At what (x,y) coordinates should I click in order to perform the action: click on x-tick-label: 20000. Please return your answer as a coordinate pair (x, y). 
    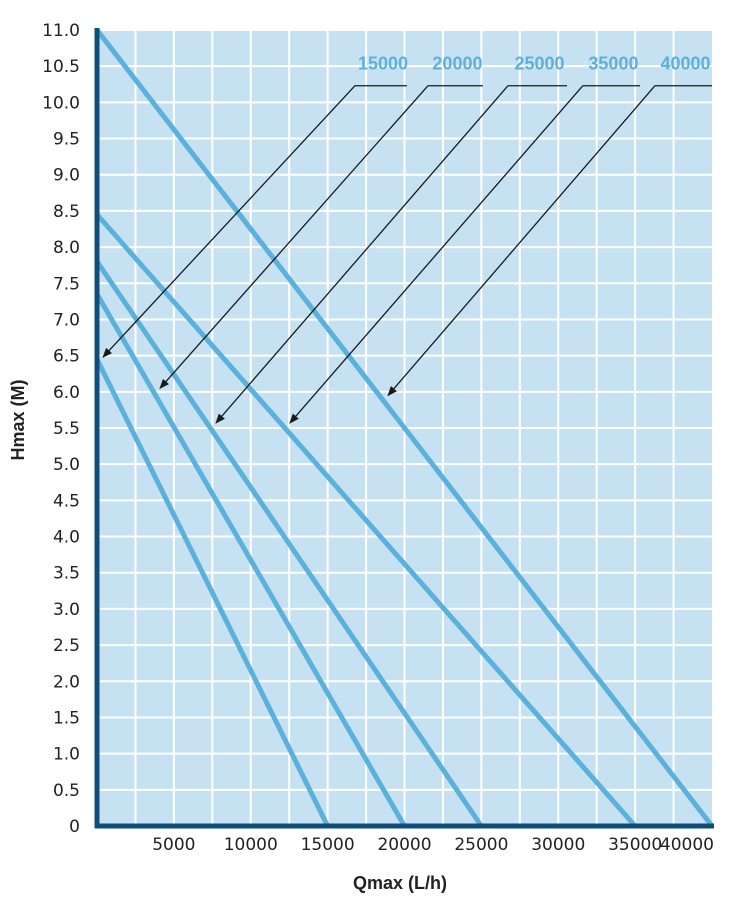
    Looking at the image, I should click on (404, 845).